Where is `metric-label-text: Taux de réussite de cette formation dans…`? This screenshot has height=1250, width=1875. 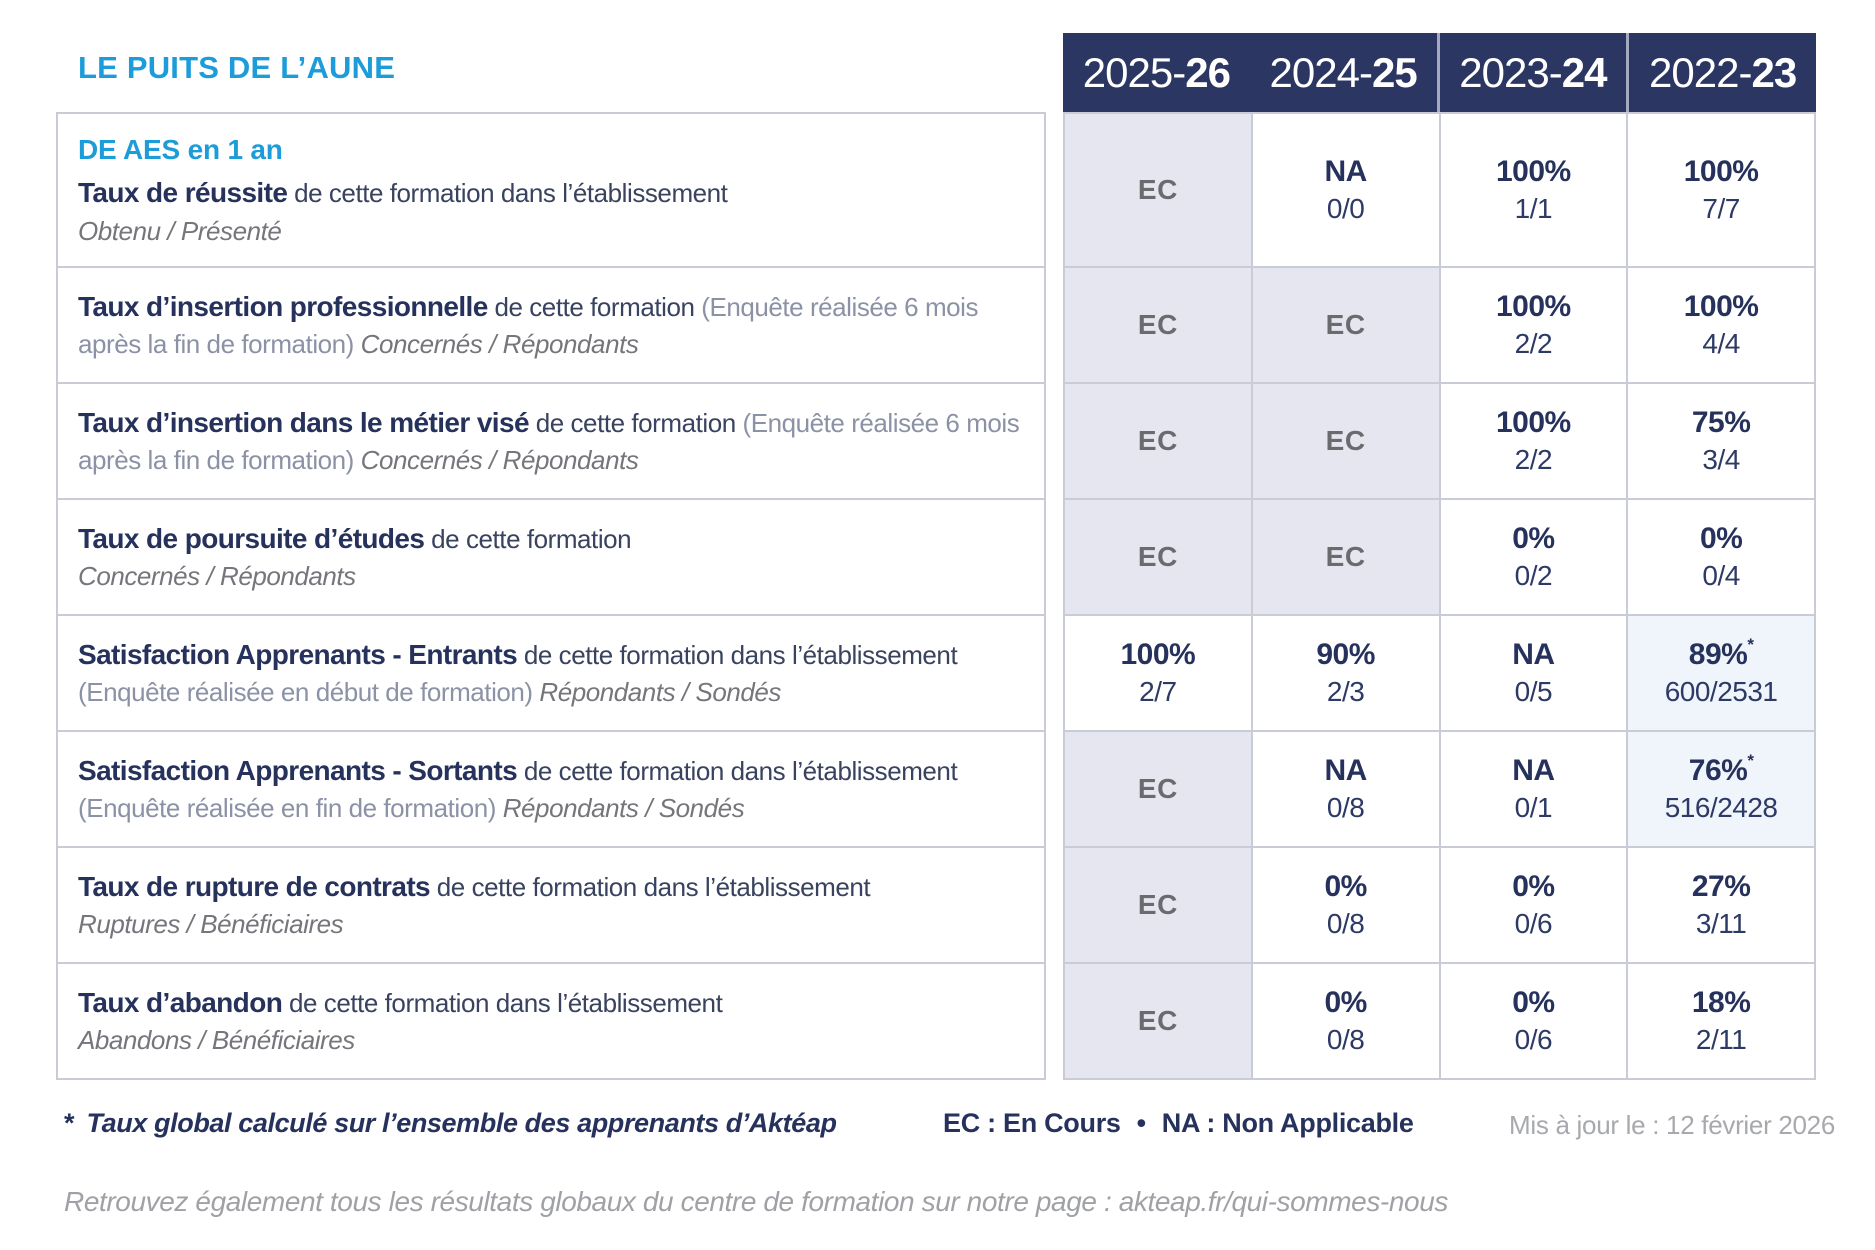
metric-label-text: Taux de réussite de cette formation dans… is located at coordinates (554, 211).